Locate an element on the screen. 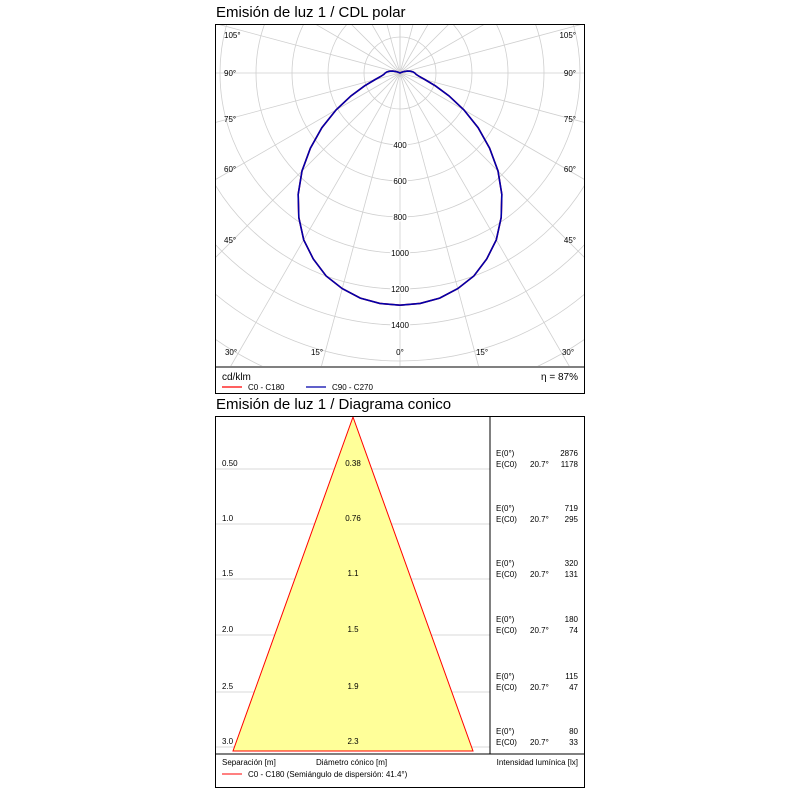 The width and height of the screenshot is (800, 800). ec0-value: 33 is located at coordinates (573, 742).